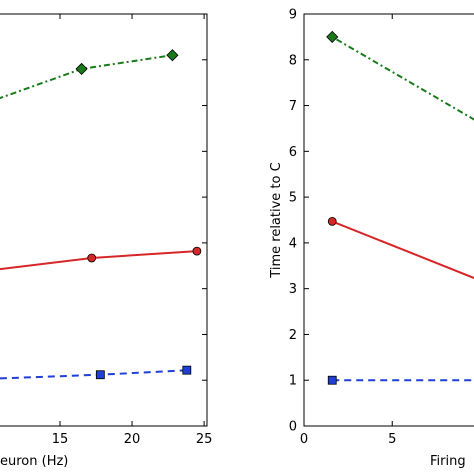 This screenshot has width=474, height=474. What do you see at coordinates (293, 381) in the screenshot?
I see `right-y-tick-label-1: 1` at bounding box center [293, 381].